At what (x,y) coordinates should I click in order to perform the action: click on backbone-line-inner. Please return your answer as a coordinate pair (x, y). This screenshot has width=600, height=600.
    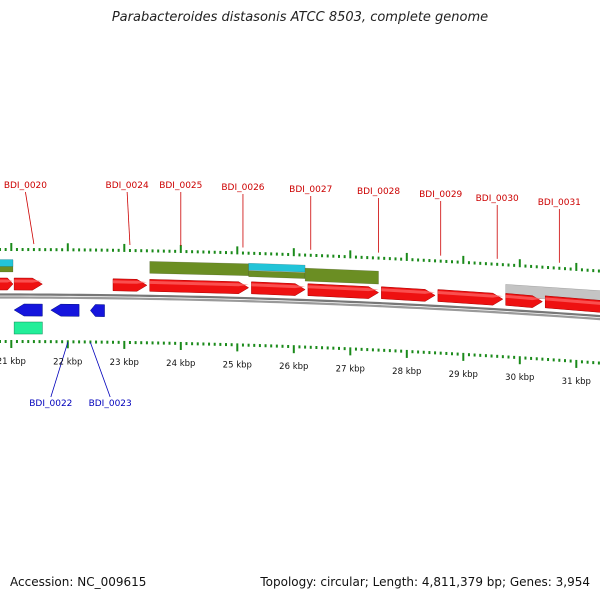
    Looking at the image, I should click on (300, 308).